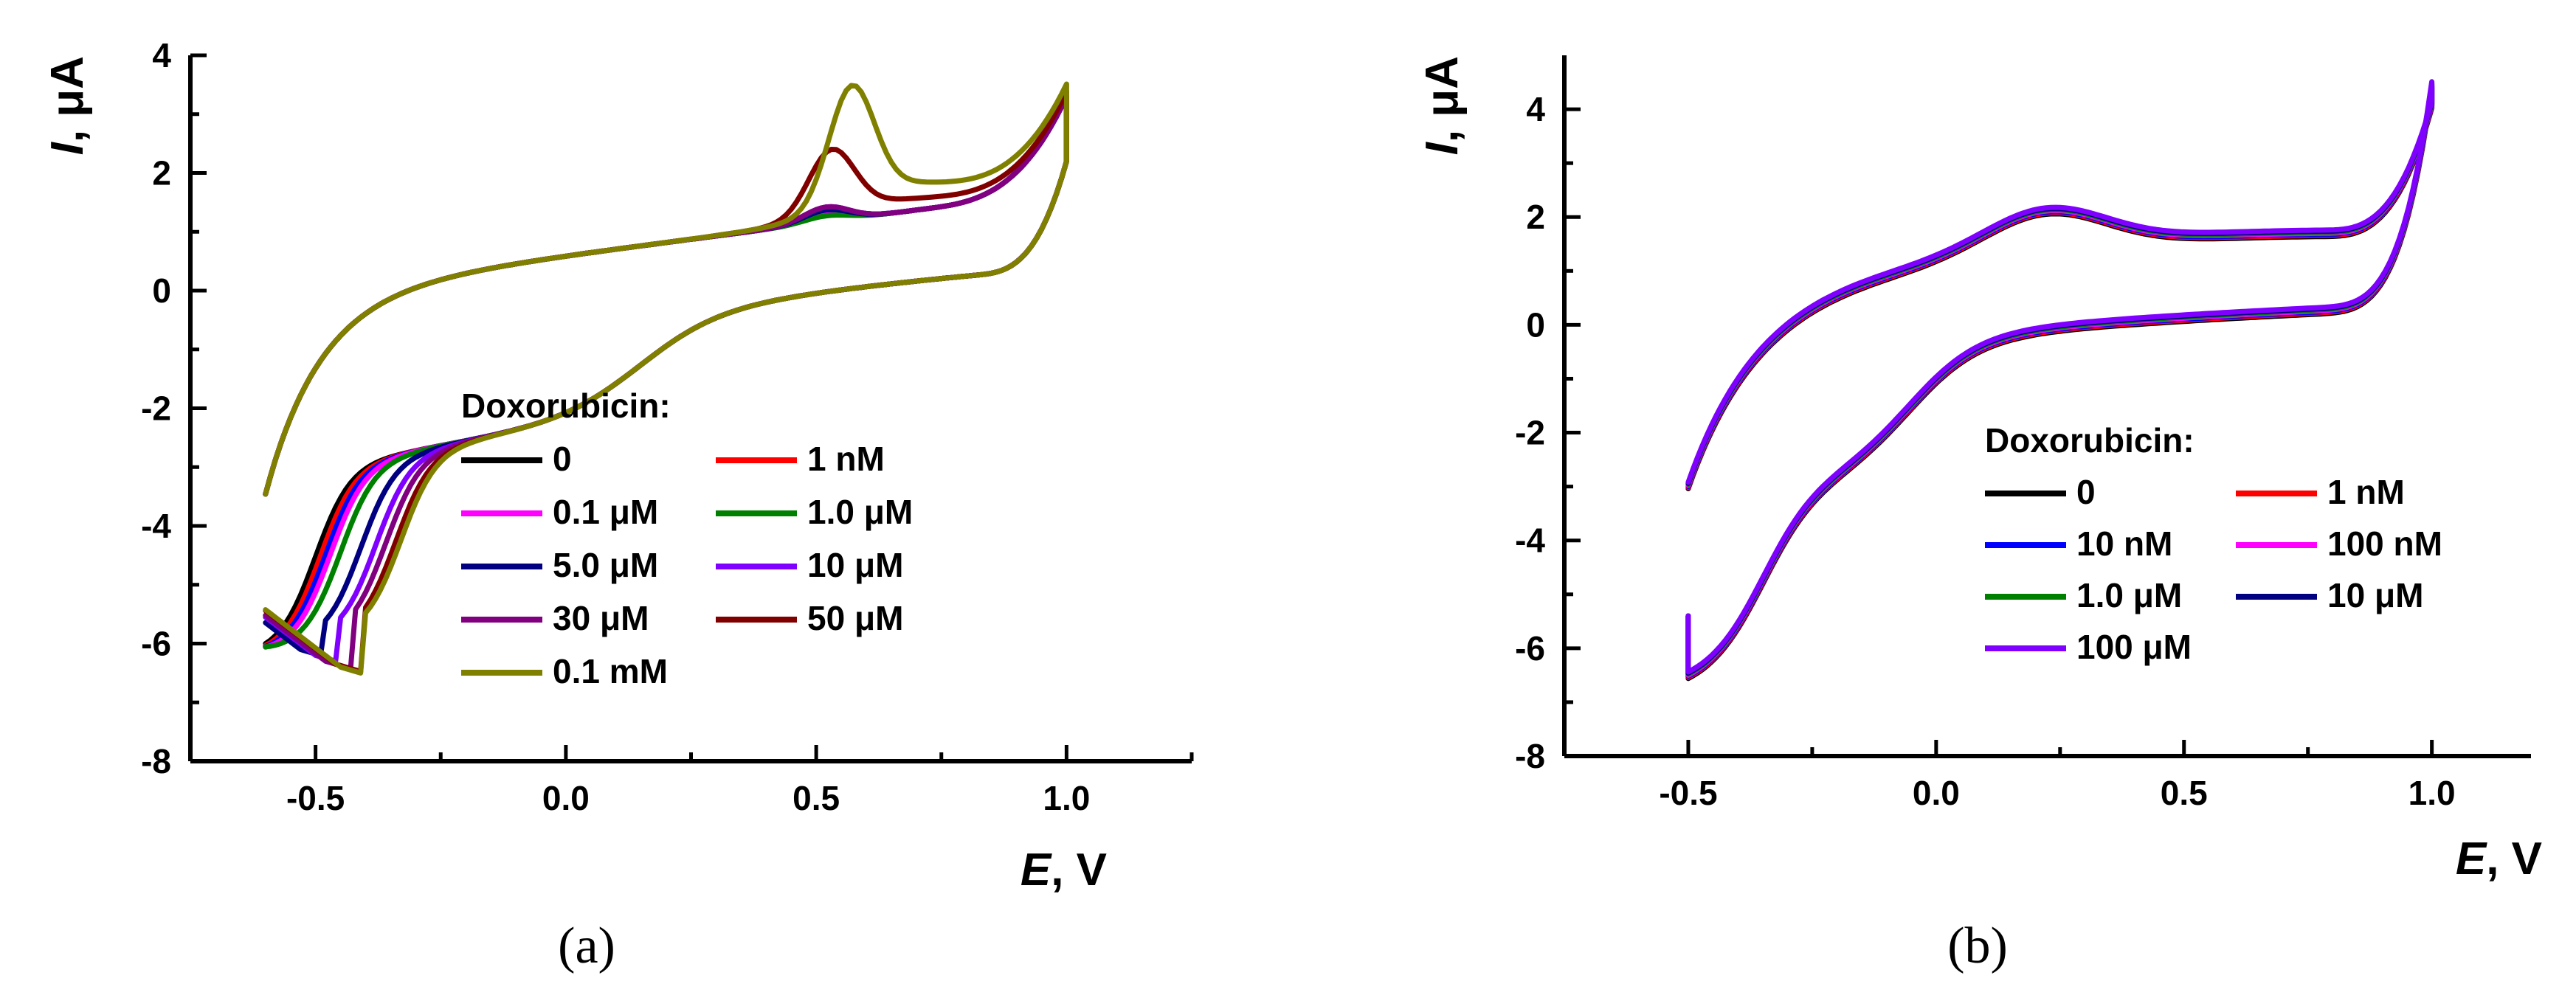 This screenshot has height=998, width=2576. I want to click on legend-label: 50 μM, so click(855, 618).